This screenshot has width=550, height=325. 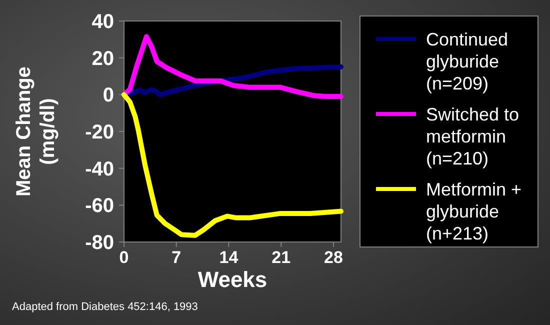 What do you see at coordinates (99, 206) in the screenshot?
I see `y-tick-label: -60` at bounding box center [99, 206].